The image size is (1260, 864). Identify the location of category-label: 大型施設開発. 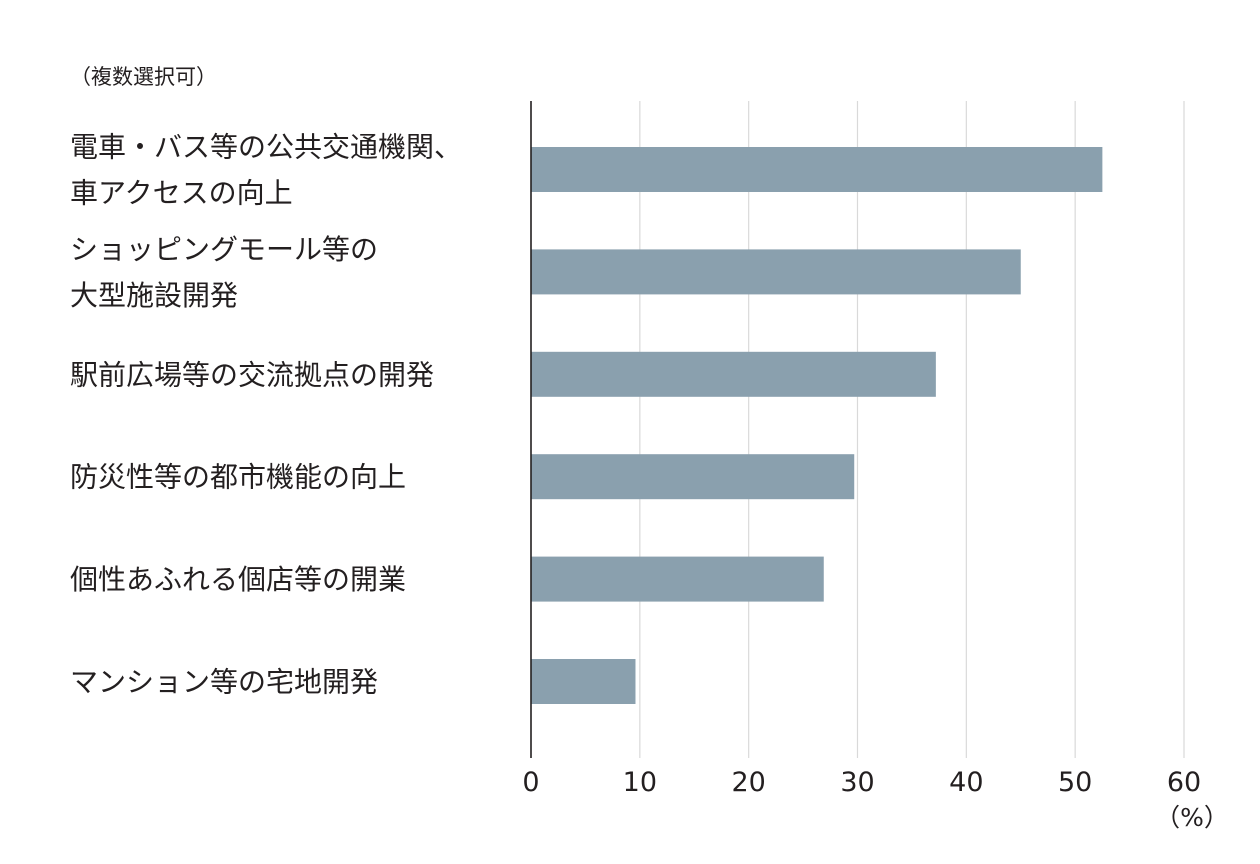
(154, 295).